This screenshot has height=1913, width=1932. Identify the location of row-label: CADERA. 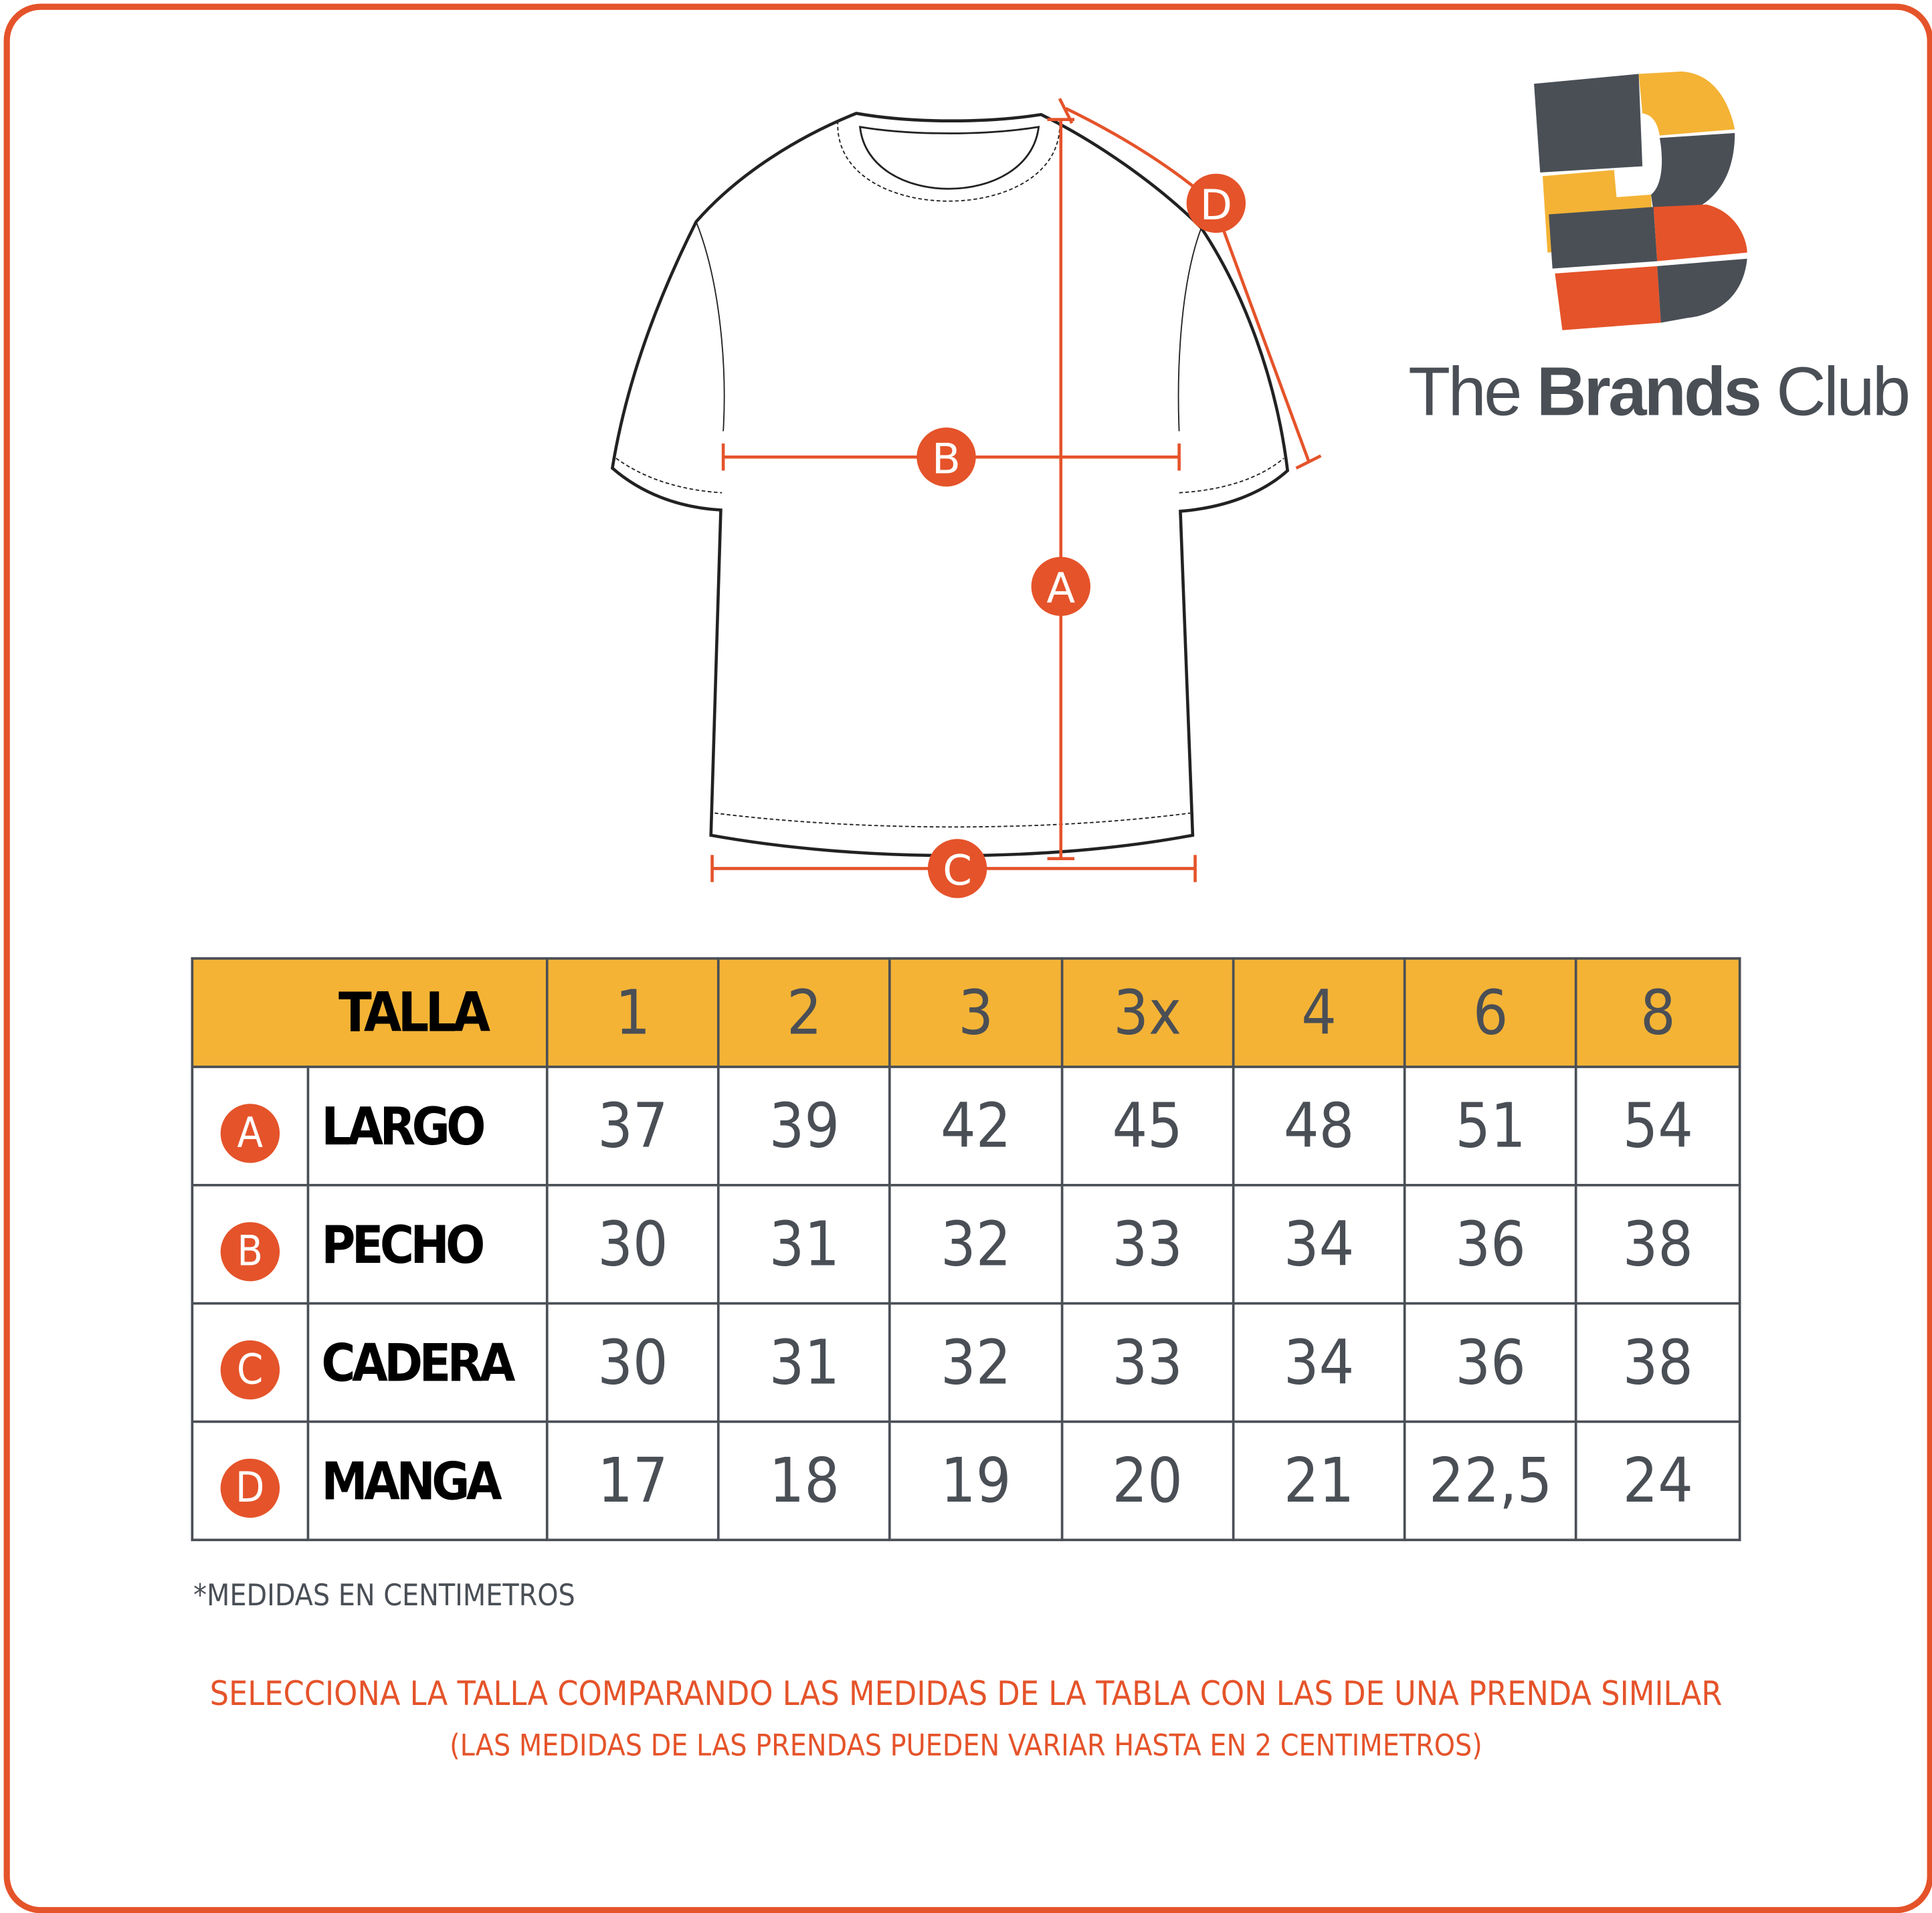
(427, 1362).